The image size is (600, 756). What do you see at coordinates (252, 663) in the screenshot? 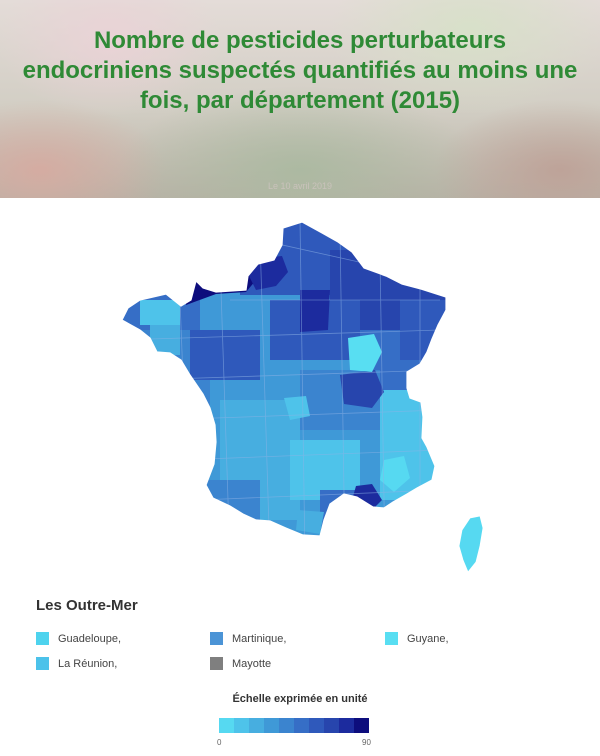
I see `territory-label: Mayotte` at bounding box center [252, 663].